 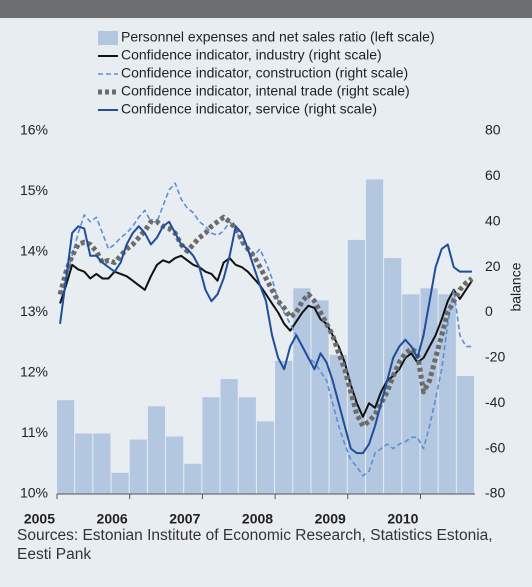 What do you see at coordinates (493, 266) in the screenshot?
I see `y2-tick-label: 20` at bounding box center [493, 266].